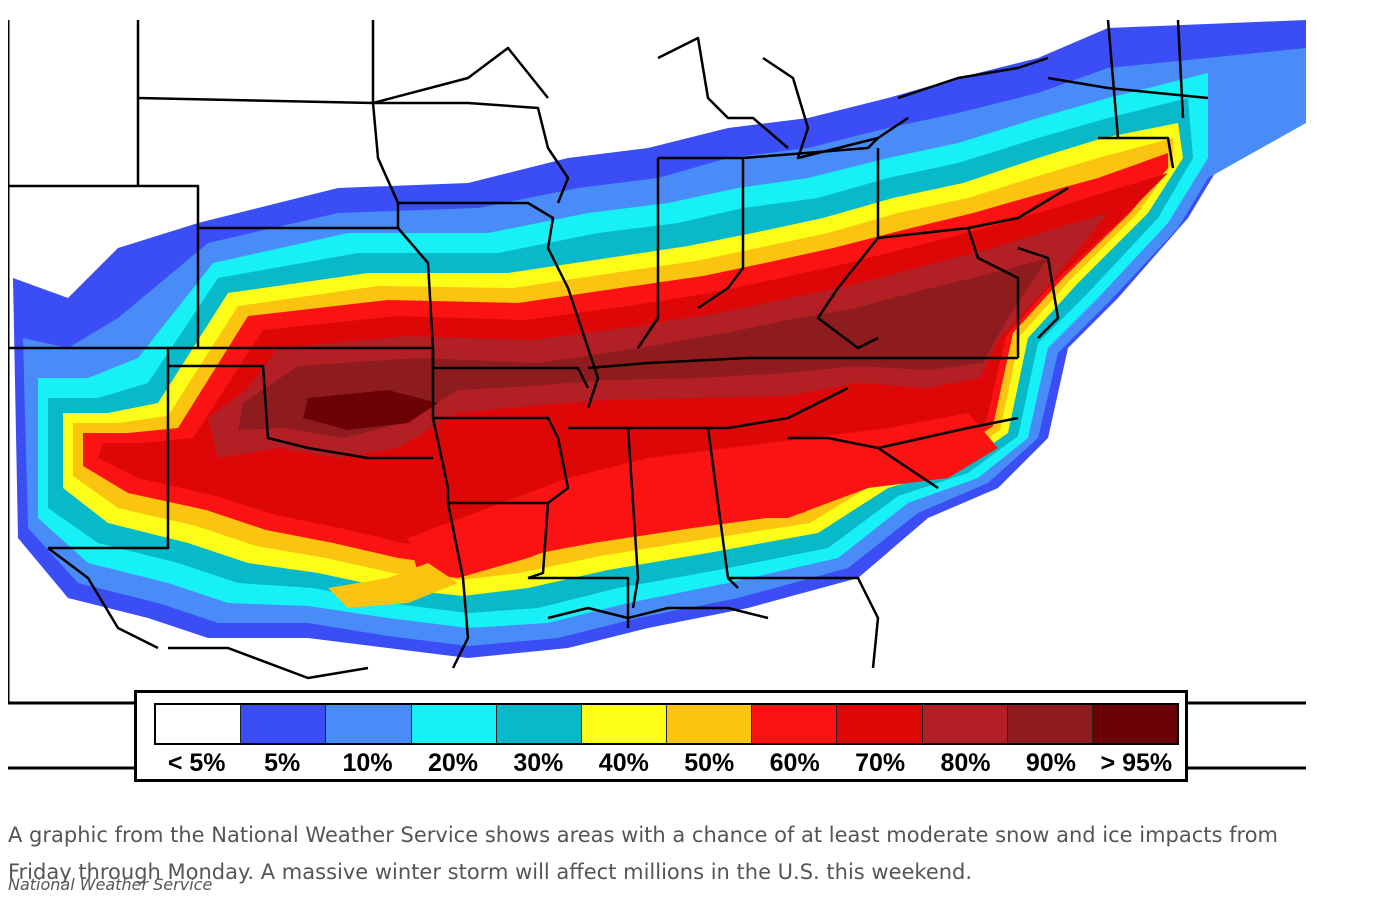  I want to click on legend-label: 10%, so click(367, 763).